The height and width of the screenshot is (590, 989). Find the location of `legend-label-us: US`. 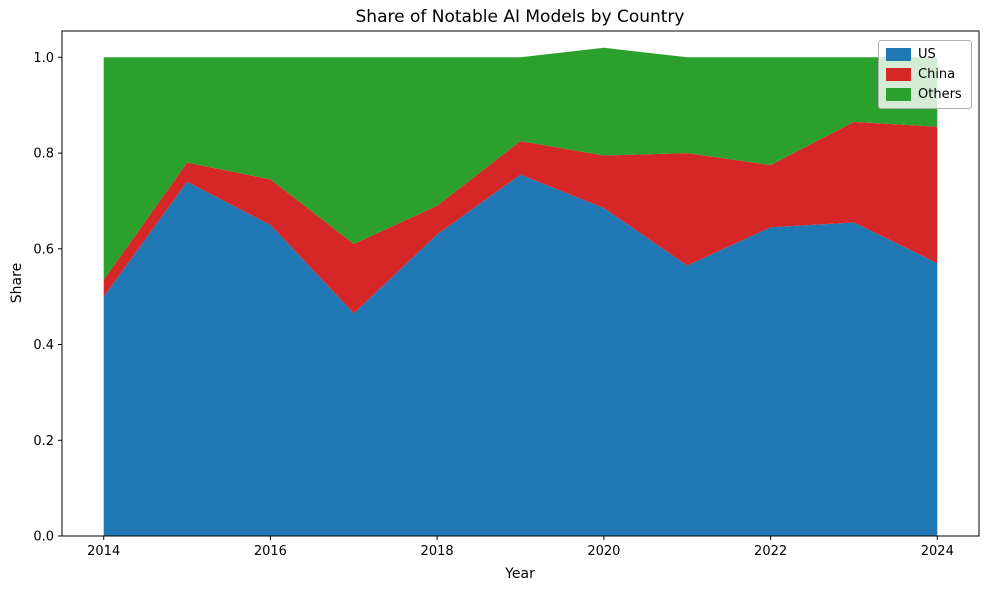

legend-label-us: US is located at coordinates (927, 54).